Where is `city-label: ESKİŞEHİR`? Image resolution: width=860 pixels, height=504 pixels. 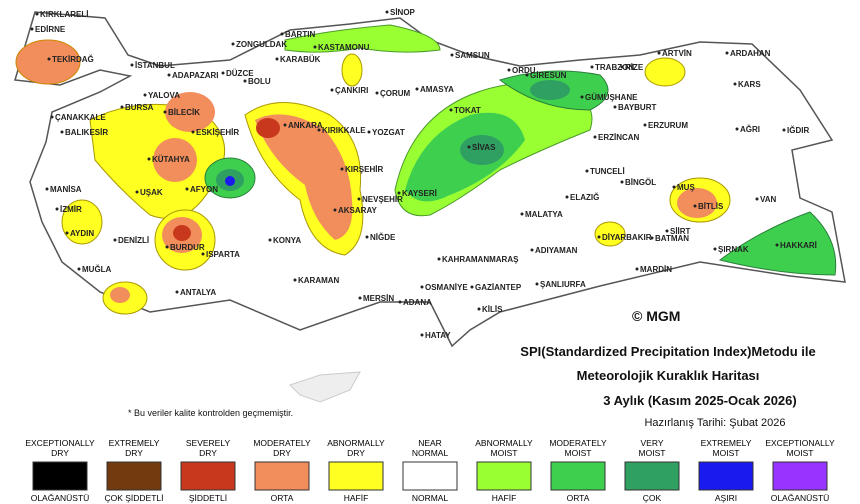 city-label: ESKİŞEHİR is located at coordinates (217, 132).